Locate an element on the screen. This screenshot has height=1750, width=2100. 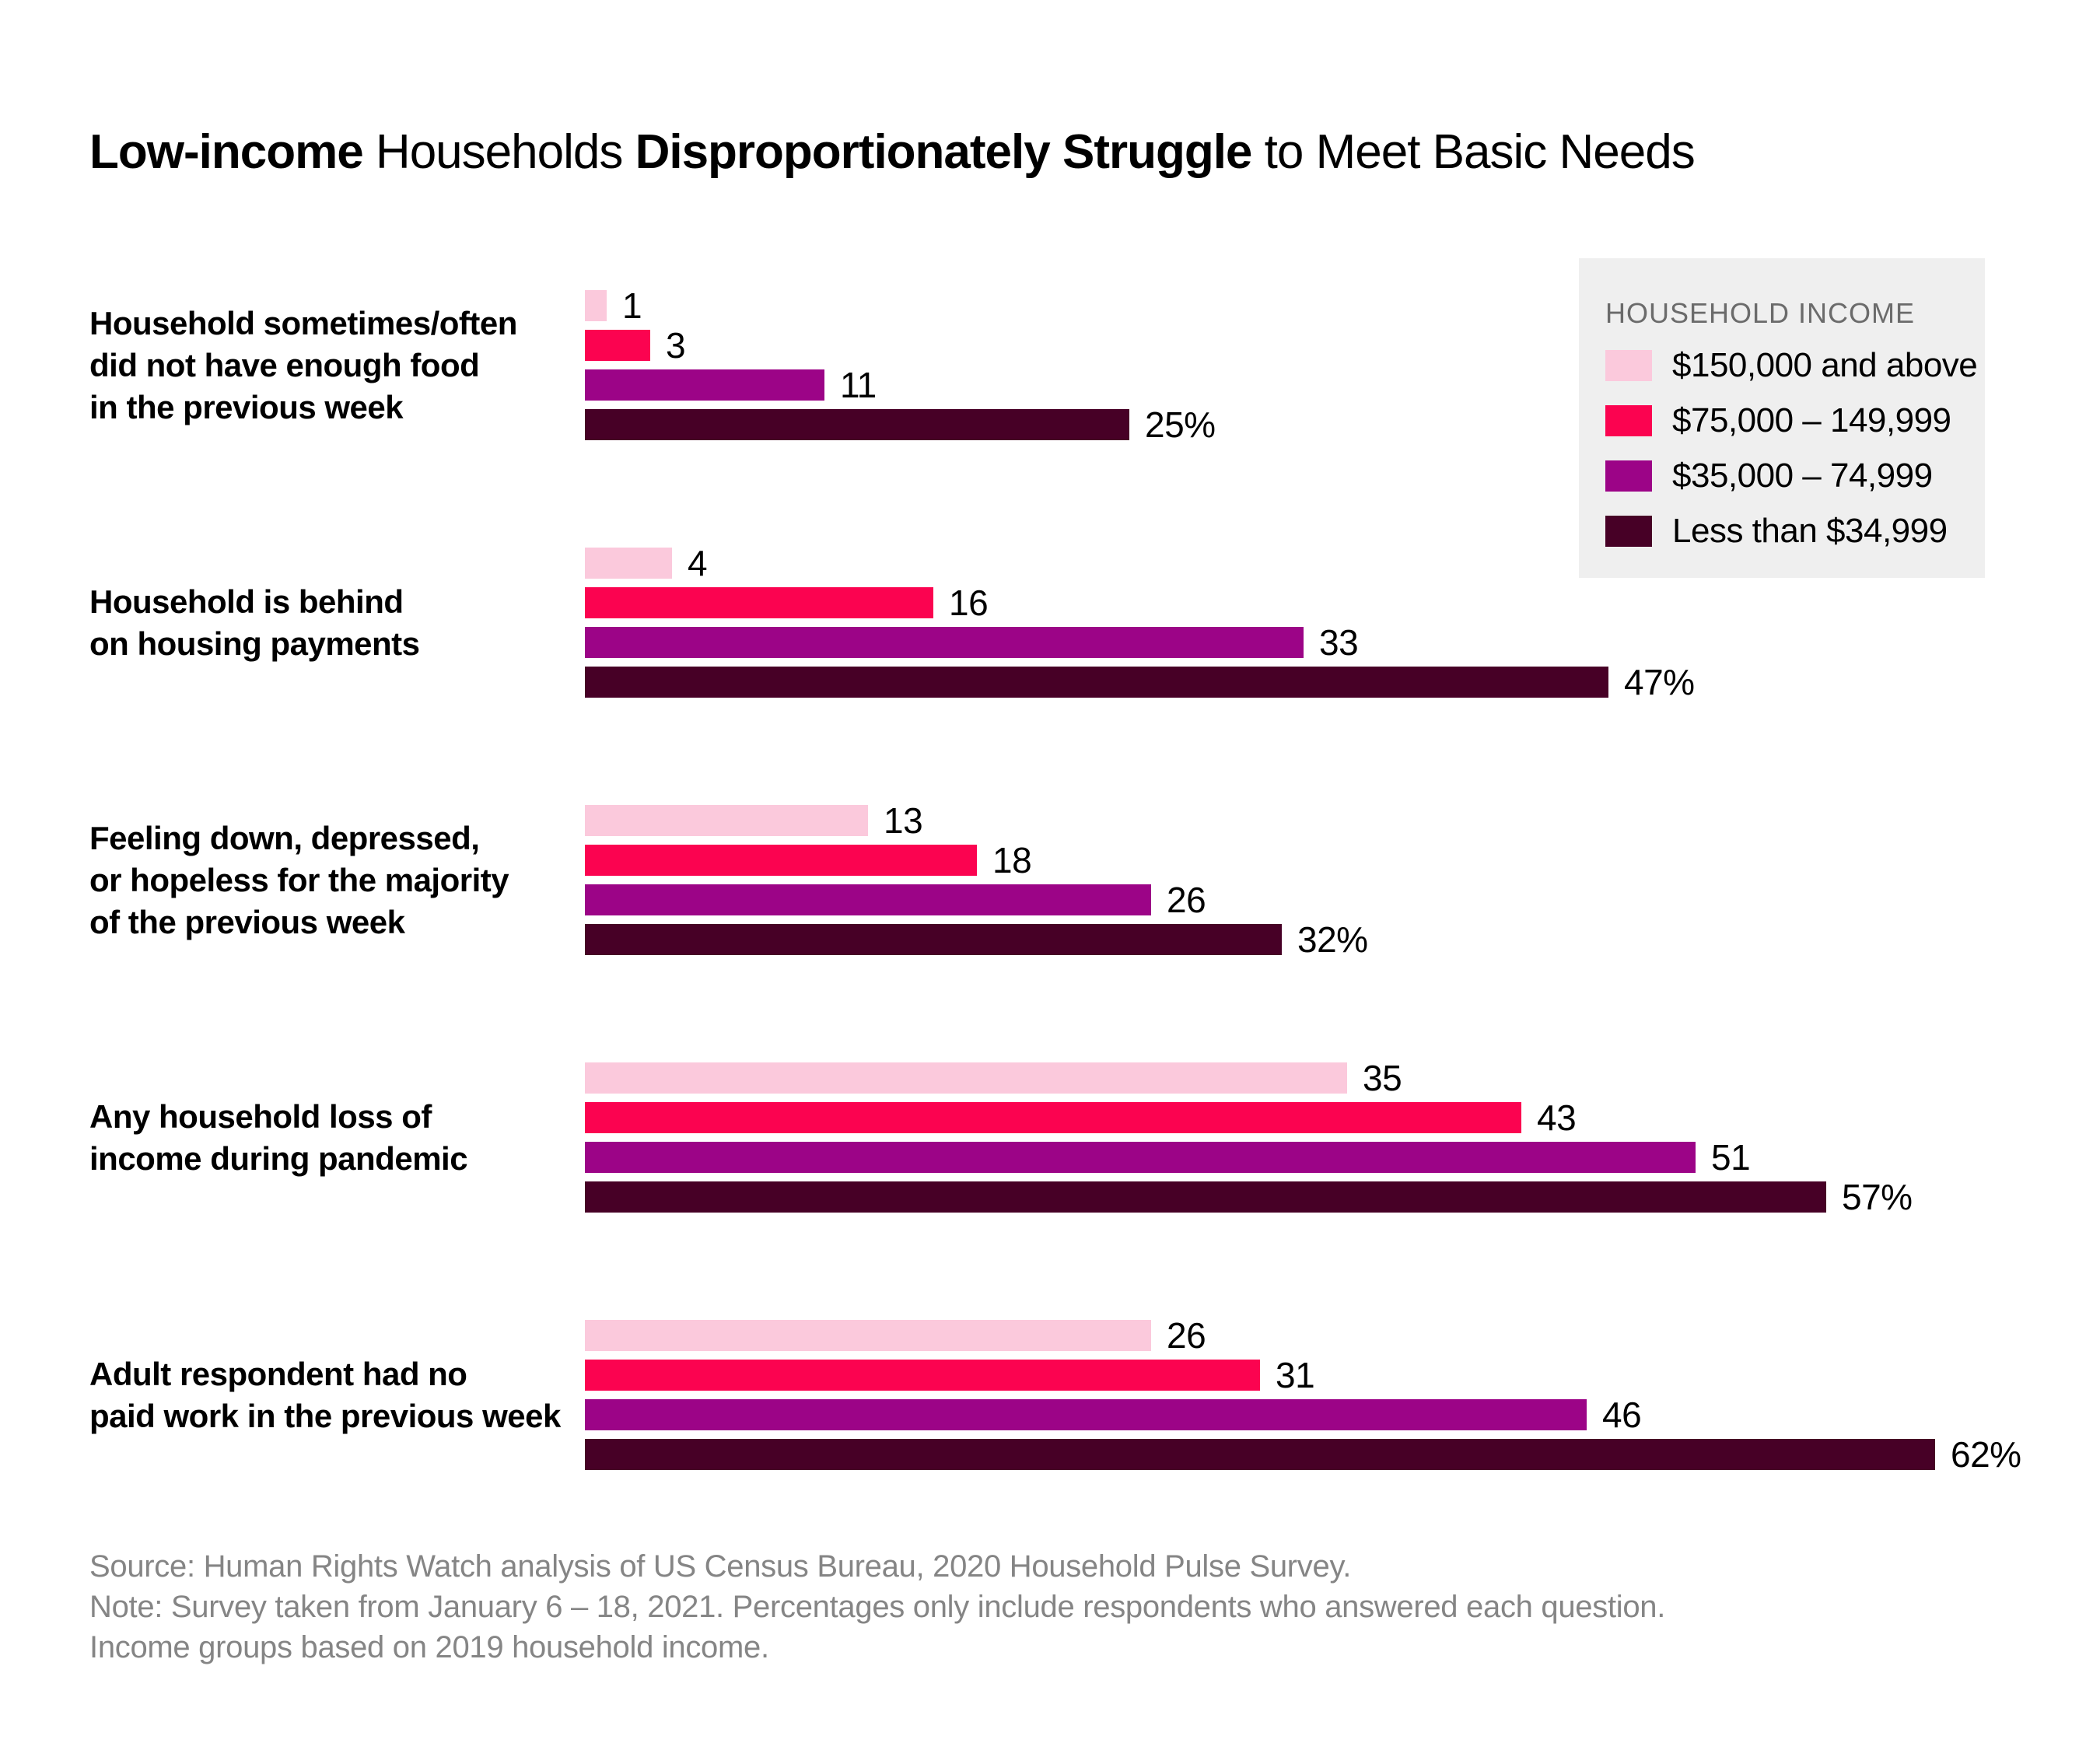
title-segment: Low-income is located at coordinates (226, 152).